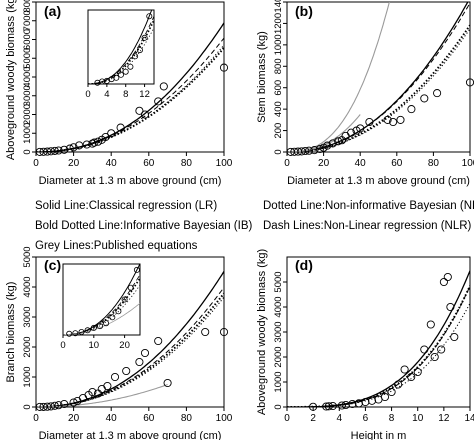 The width and height of the screenshot is (474, 440). What do you see at coordinates (418, 418) in the screenshot?
I see `x-tick-label: 10` at bounding box center [418, 418].